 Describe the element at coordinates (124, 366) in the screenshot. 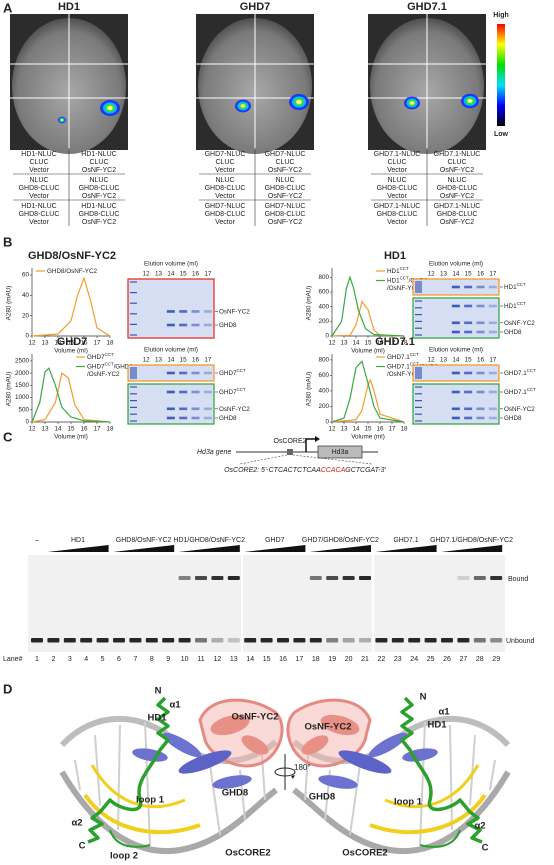

I see `text-part: /GHD8` at that location.